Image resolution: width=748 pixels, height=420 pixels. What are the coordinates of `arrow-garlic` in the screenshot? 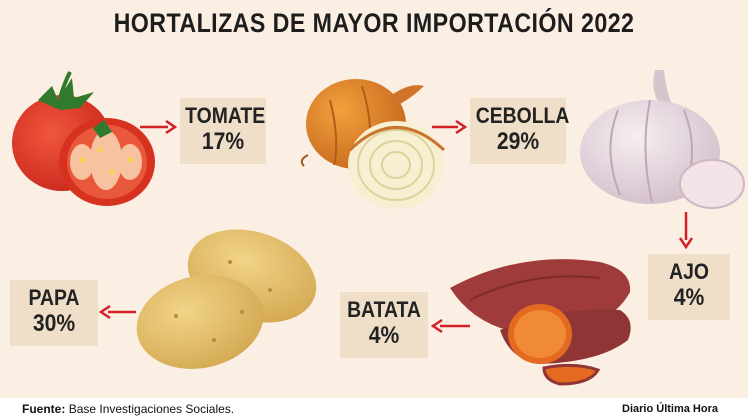 It's located at (686, 231).